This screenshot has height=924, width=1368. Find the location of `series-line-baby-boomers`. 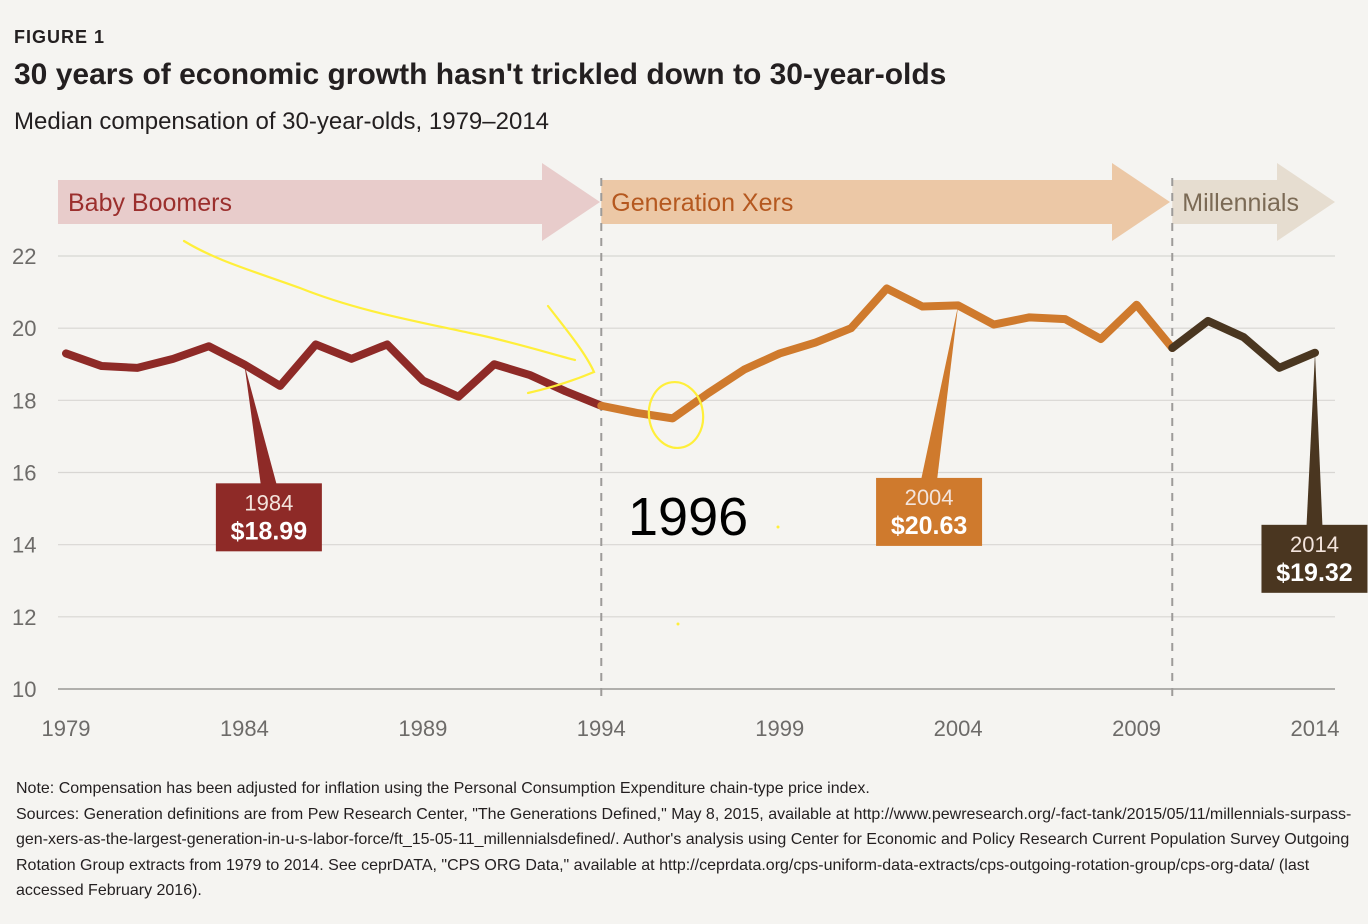

series-line-baby-boomers is located at coordinates (334, 375).